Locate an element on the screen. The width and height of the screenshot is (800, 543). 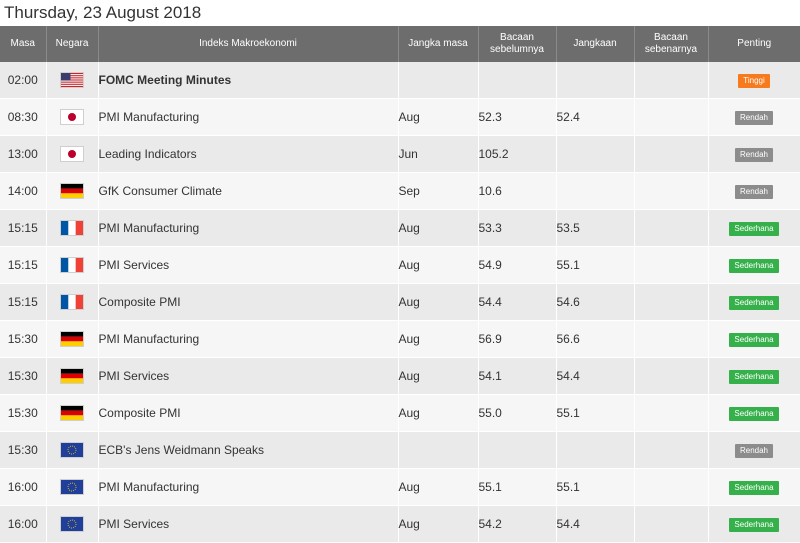
col-header-previous: Bacaan sebelumnya is located at coordinates (517, 44).